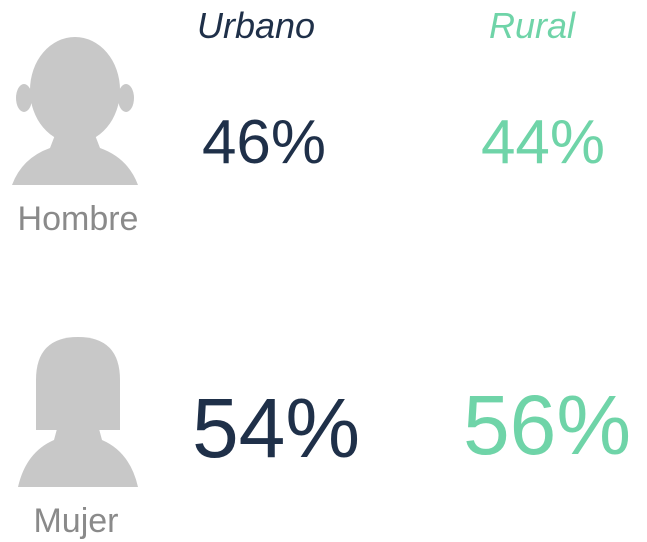 Image resolution: width=647 pixels, height=542 pixels. I want to click on value: 46%, so click(264, 142).